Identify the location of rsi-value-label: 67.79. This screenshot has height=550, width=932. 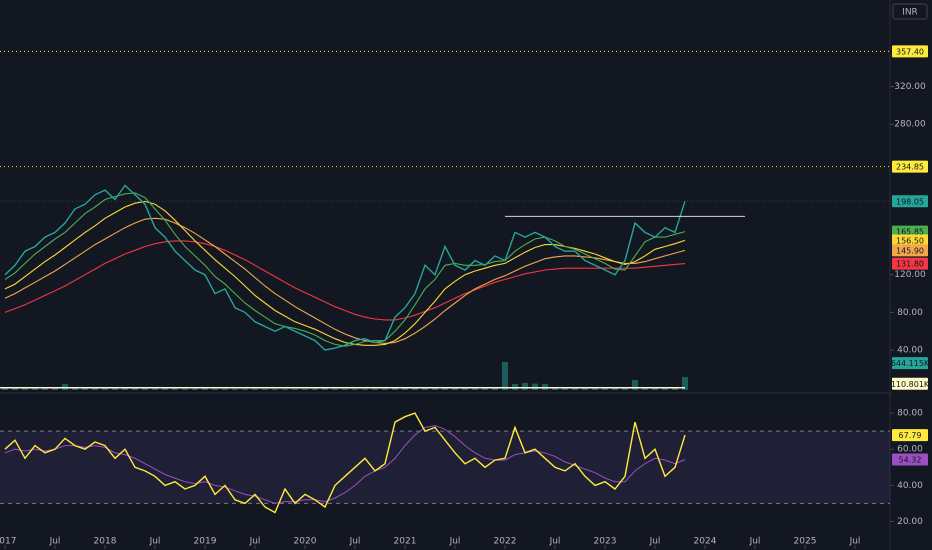
(910, 435).